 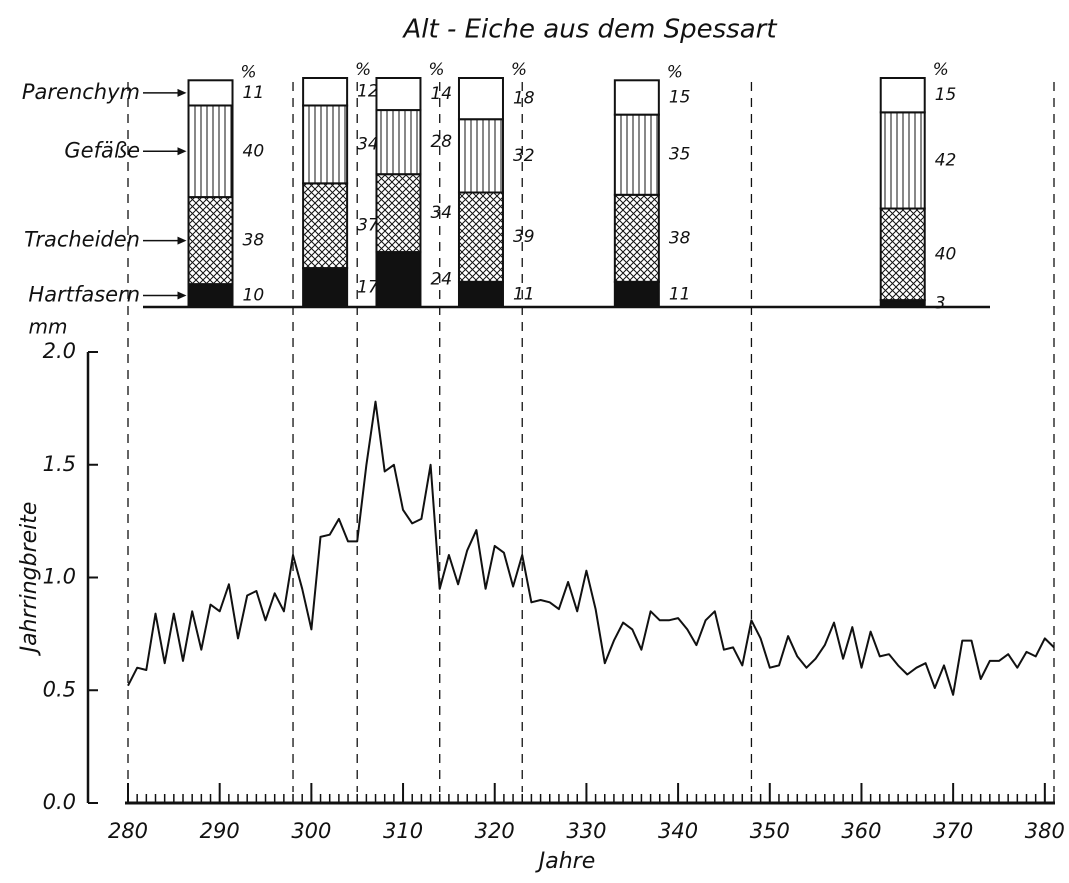 What do you see at coordinates (220, 831) in the screenshot?
I see `x-tick-label: 290` at bounding box center [220, 831].